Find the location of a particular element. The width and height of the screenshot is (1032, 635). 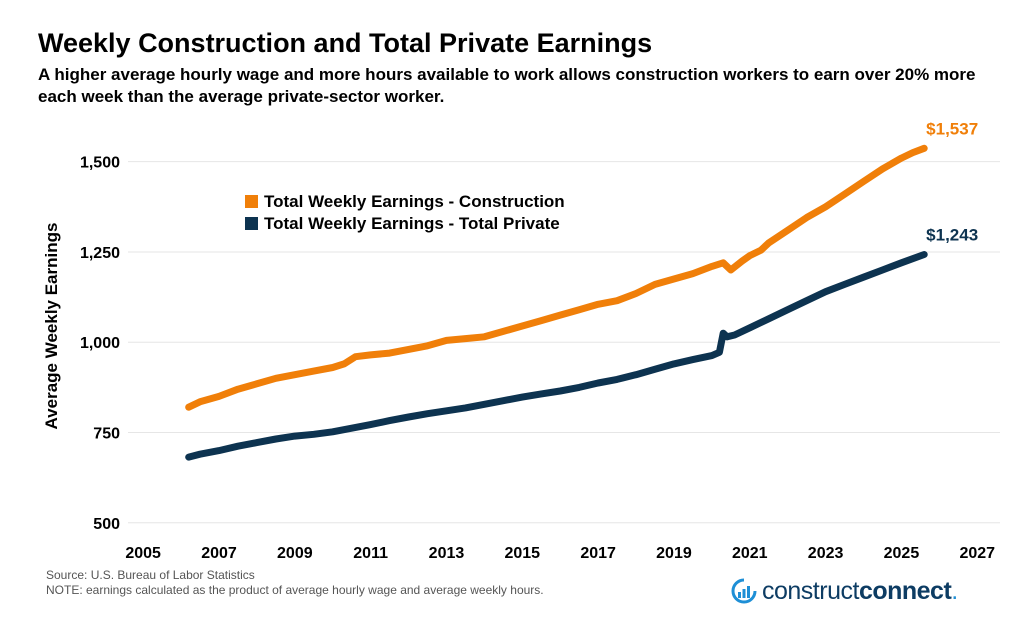

y-tick-label: 1,000 is located at coordinates (100, 343).